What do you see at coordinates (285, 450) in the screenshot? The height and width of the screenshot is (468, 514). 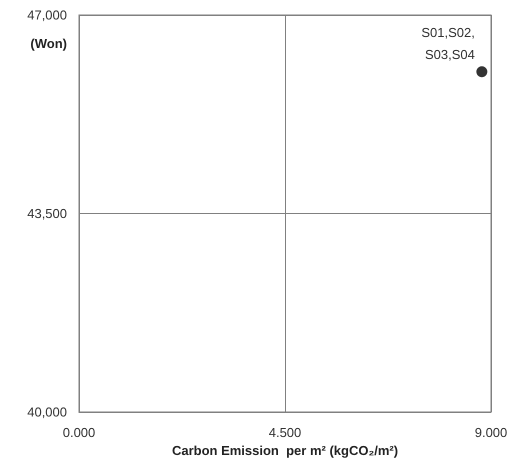 I see `x-axis-title: Carbon Emission per m² (kgCO₂/m²)` at bounding box center [285, 450].